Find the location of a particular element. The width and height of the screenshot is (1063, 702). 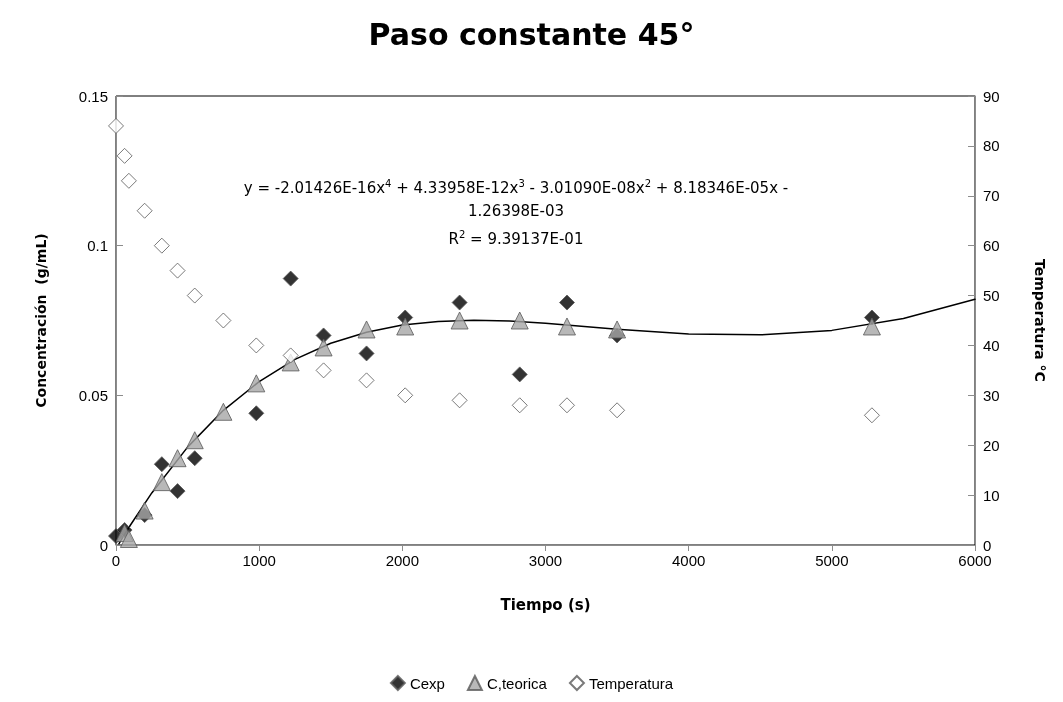

text: y = -2.01426E-16x$^{4}$ + 4.33958E-12x$^{3}$ - 3.01090E-08x$^{2}$ + 8.18346E-05x - 1.26398E-03 is located at coordinates (516, 199).